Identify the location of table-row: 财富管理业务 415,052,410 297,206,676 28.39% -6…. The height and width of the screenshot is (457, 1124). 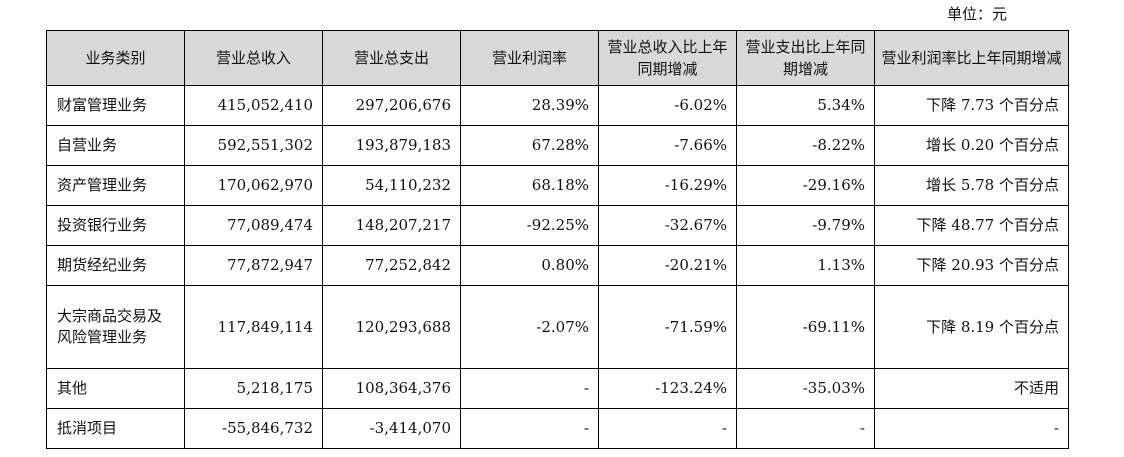
(557, 105).